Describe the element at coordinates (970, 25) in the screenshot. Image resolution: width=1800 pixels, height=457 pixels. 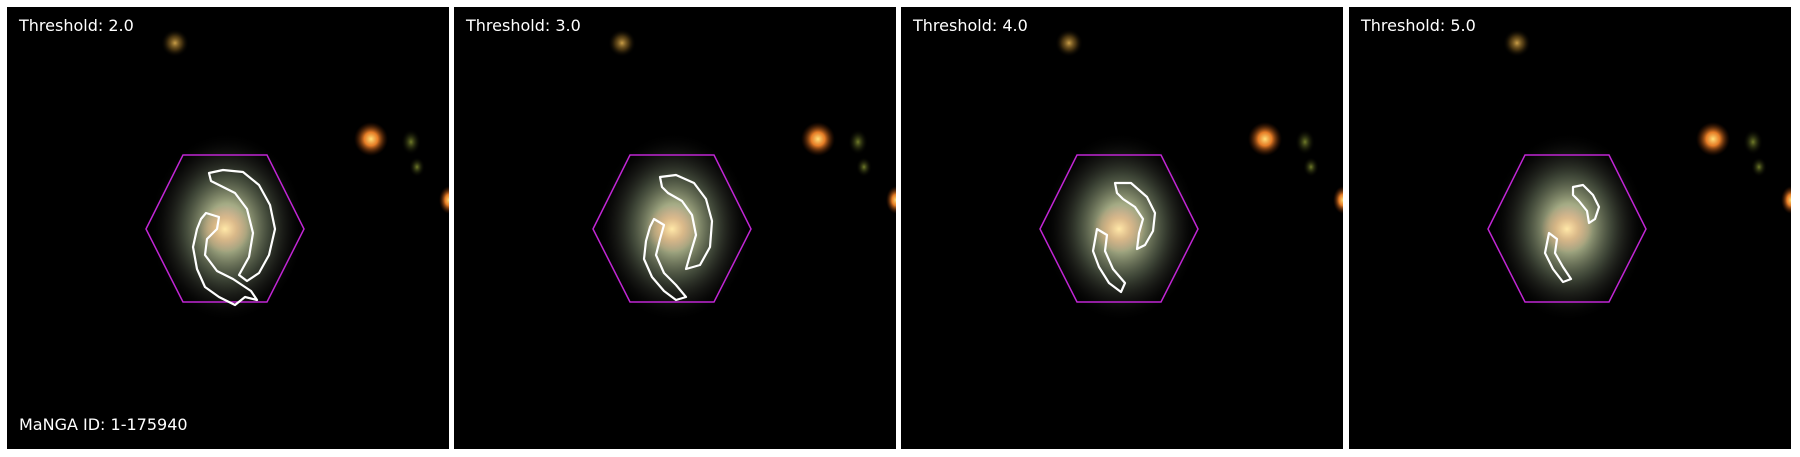
I see `threshold-label: Threshold: 4.0` at that location.